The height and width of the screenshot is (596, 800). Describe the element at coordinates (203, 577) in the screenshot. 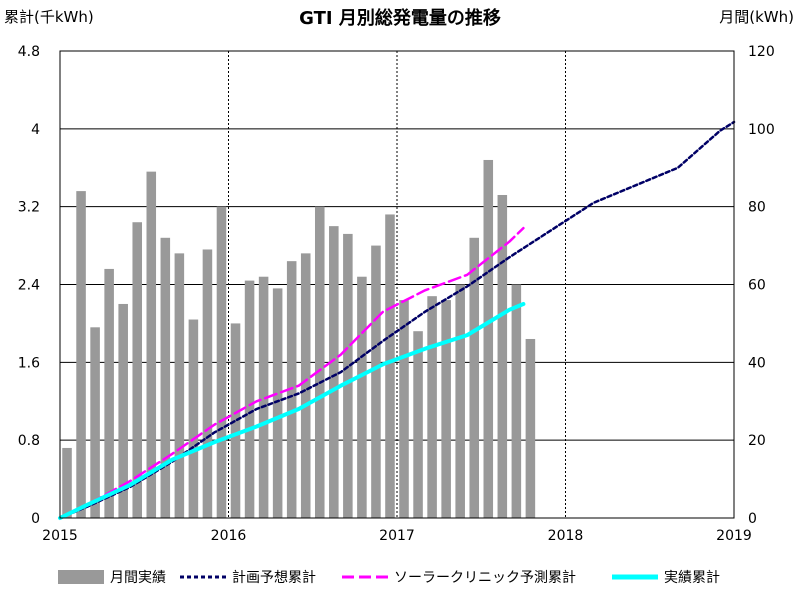

I see `legend-swatch-plan` at that location.